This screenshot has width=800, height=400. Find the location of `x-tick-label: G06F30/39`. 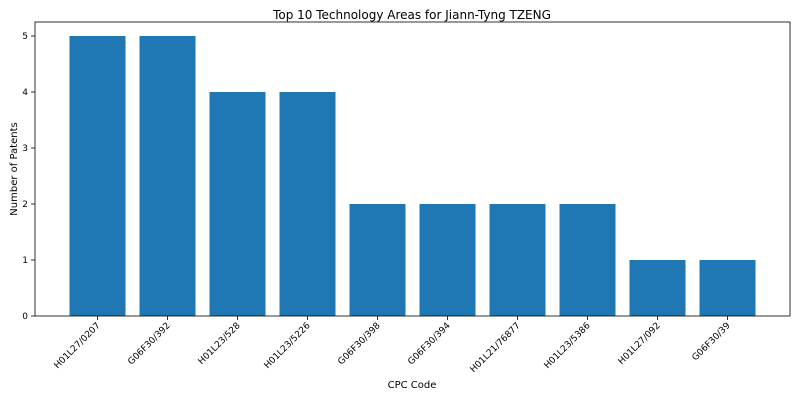

x-tick-label: G06F30/39 is located at coordinates (712, 342).